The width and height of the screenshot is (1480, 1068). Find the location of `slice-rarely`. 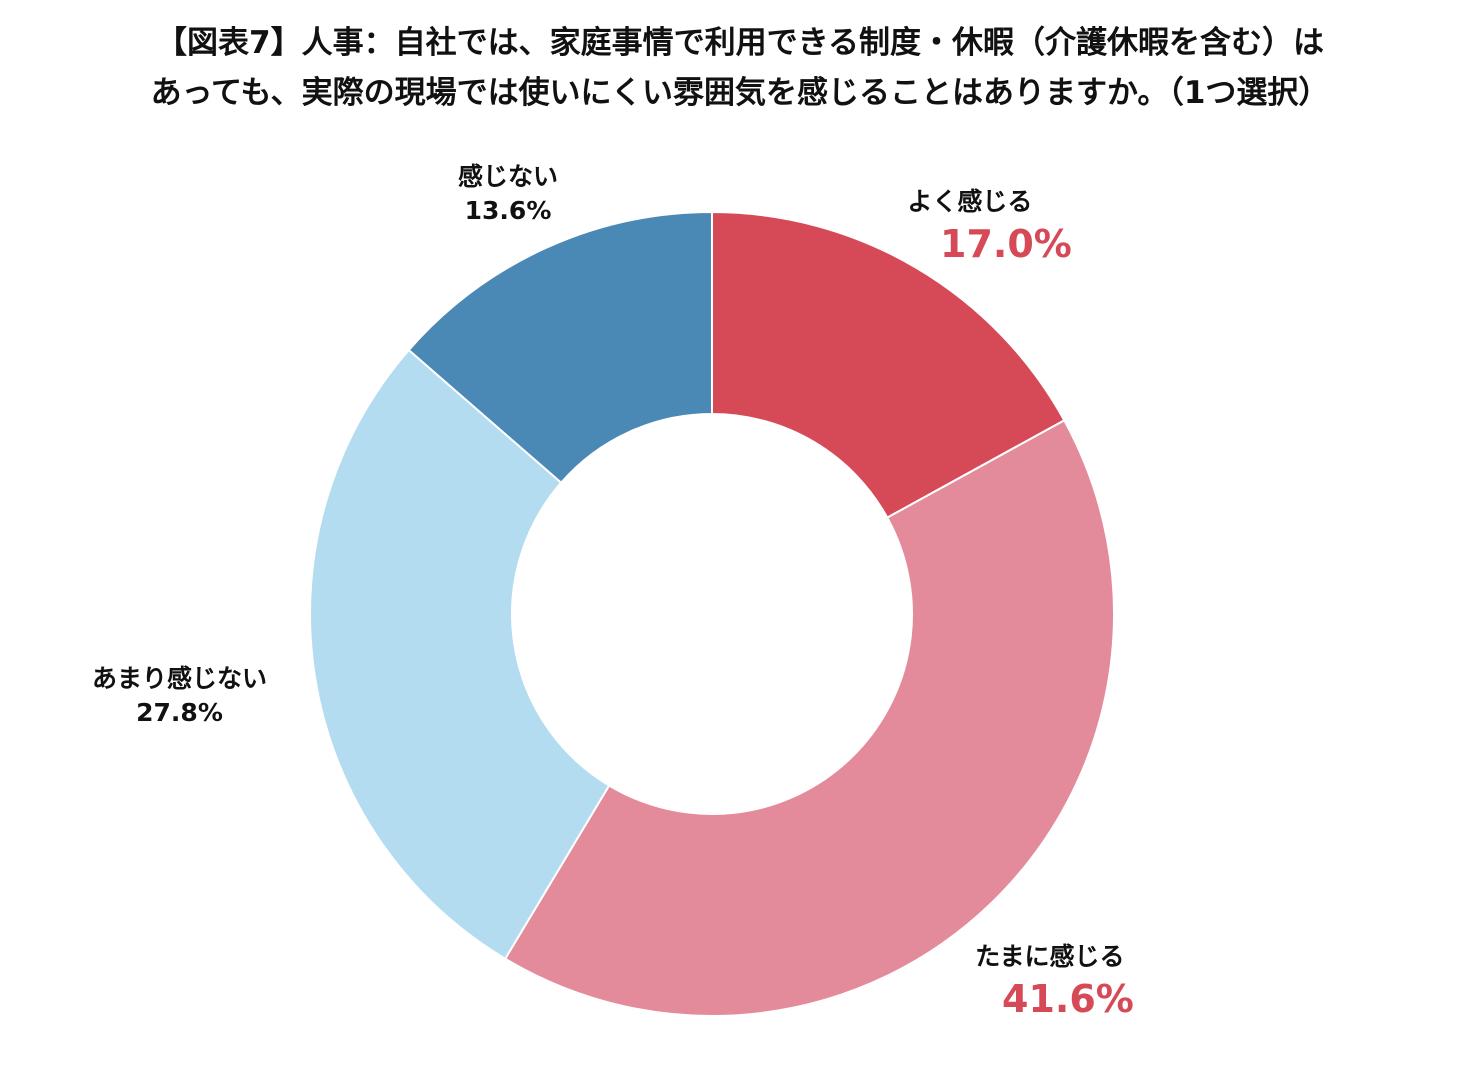

slice-rarely is located at coordinates (460, 654).